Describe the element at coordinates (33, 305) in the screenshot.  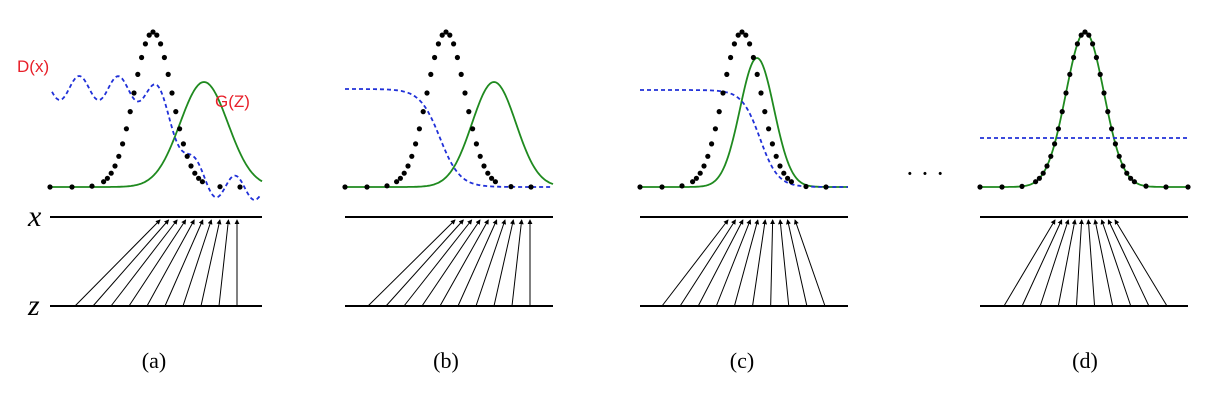
I see `z-axis-label: z` at that location.